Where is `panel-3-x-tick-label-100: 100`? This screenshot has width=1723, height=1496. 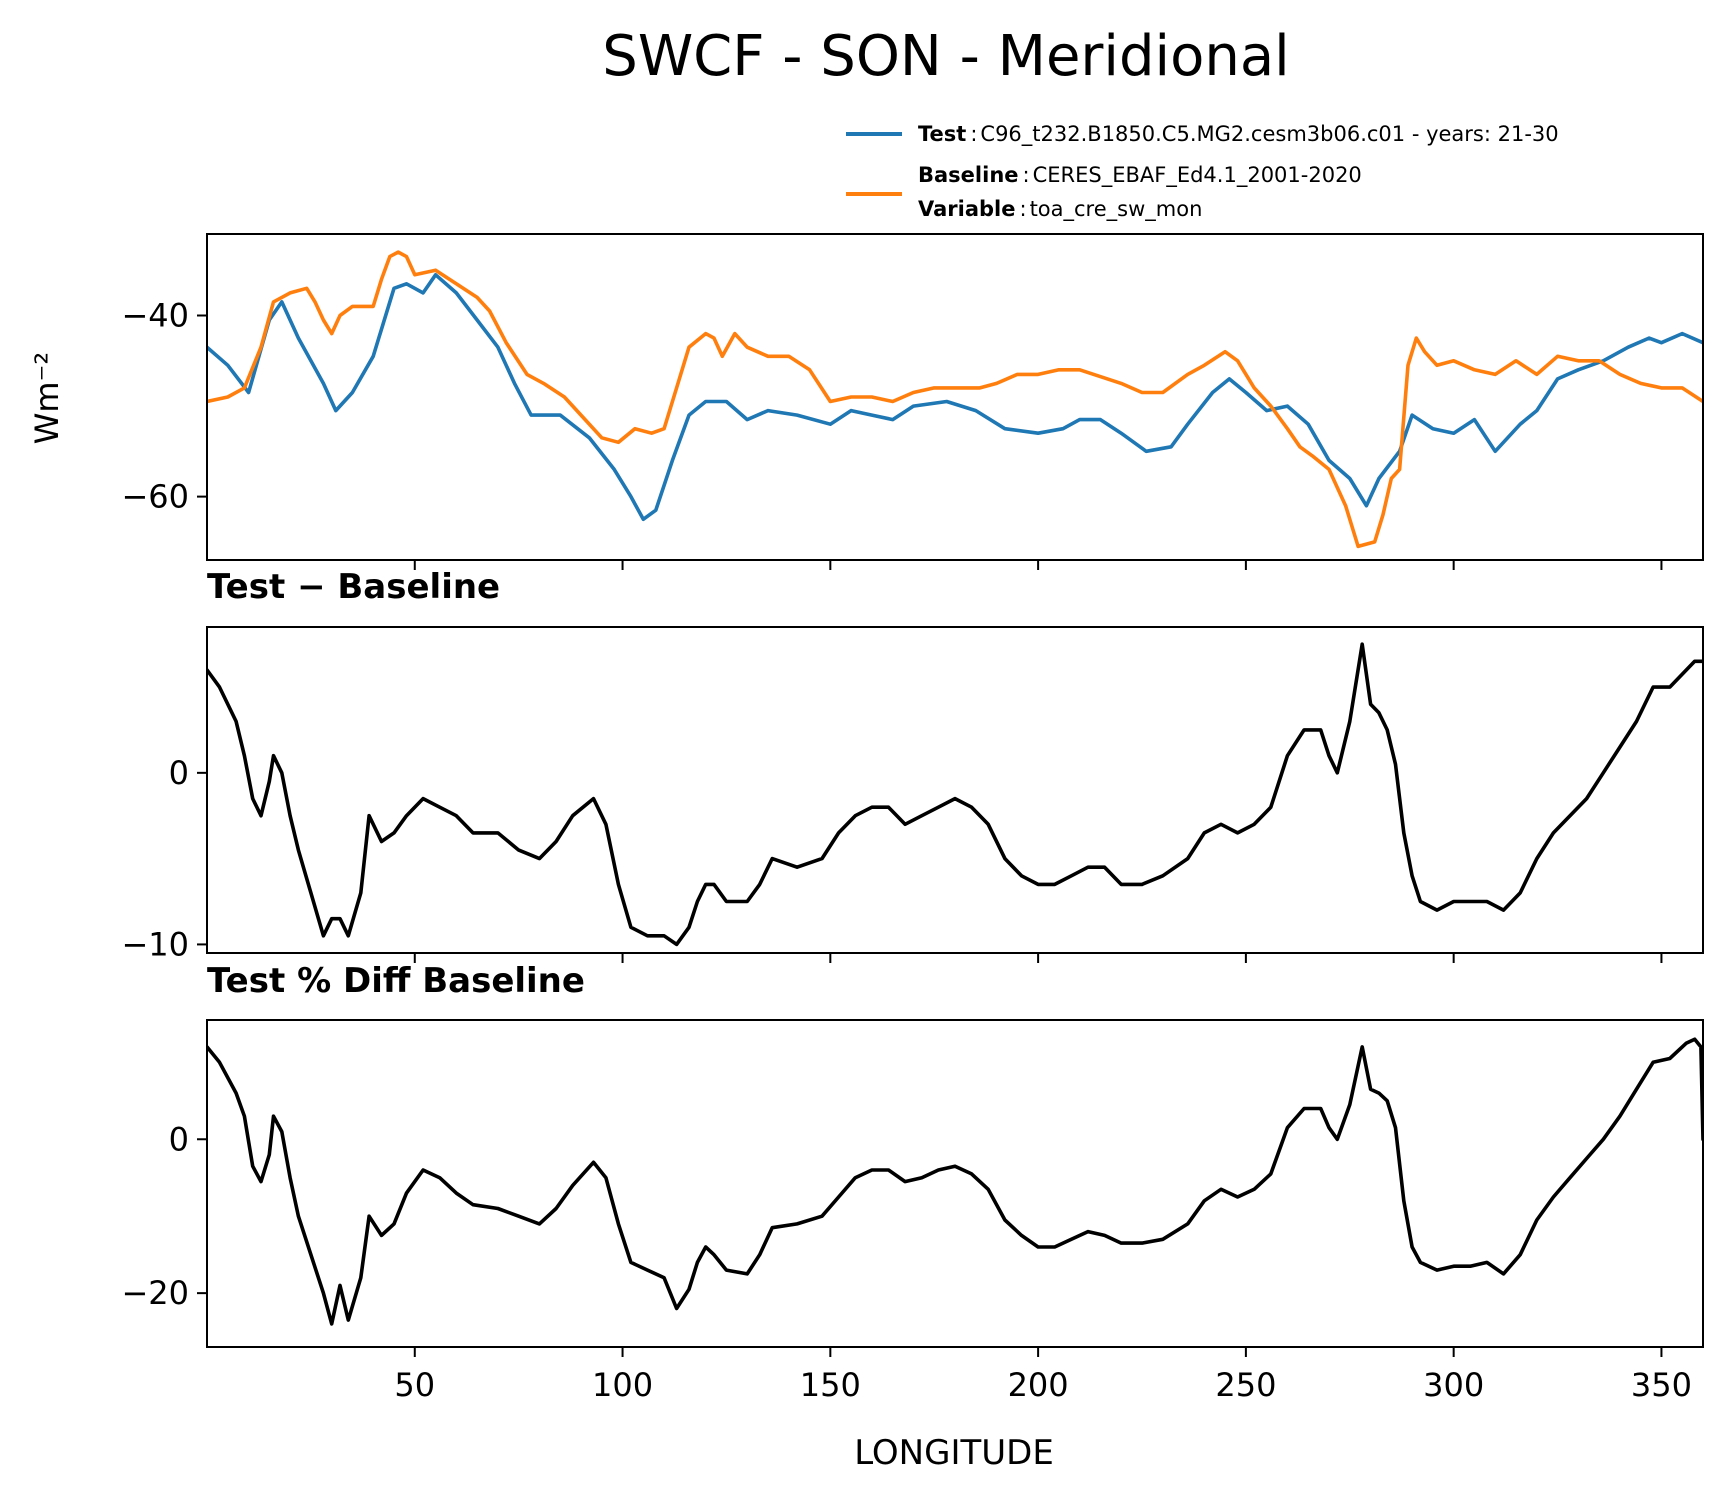 panel-3-x-tick-label-100: 100 is located at coordinates (622, 1385).